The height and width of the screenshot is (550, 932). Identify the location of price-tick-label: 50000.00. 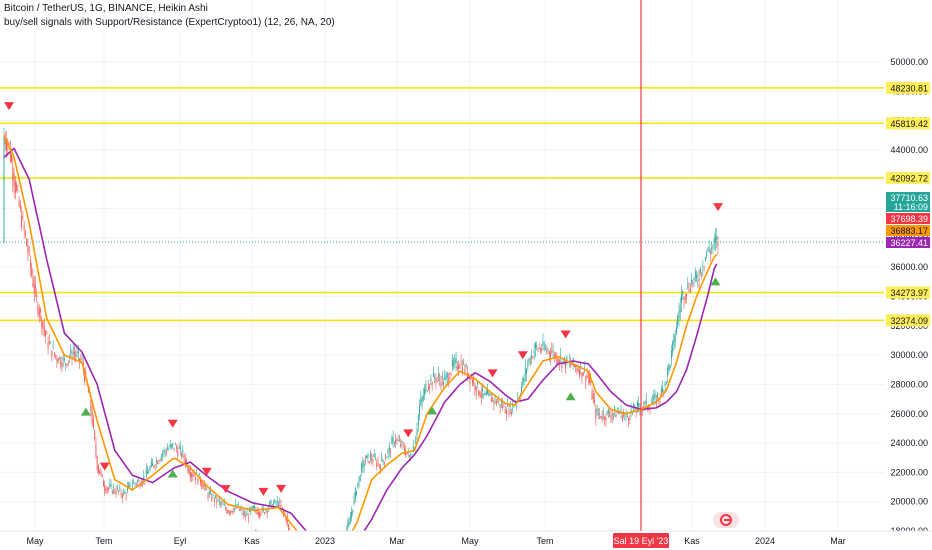
(909, 62).